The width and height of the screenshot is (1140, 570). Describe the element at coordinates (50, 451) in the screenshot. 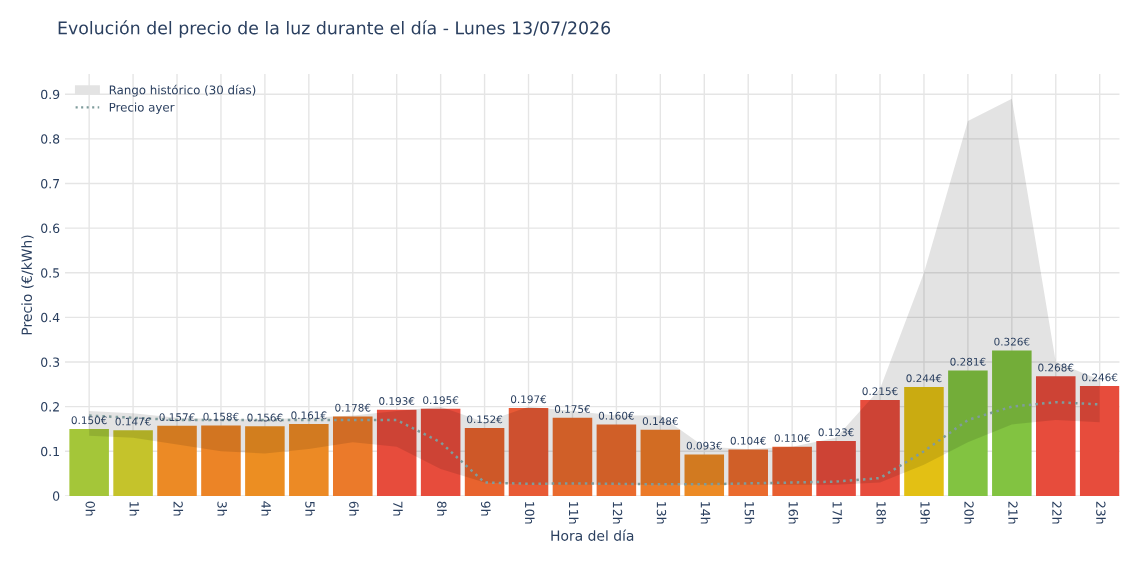

I see `y-tick-label: 0.1` at that location.